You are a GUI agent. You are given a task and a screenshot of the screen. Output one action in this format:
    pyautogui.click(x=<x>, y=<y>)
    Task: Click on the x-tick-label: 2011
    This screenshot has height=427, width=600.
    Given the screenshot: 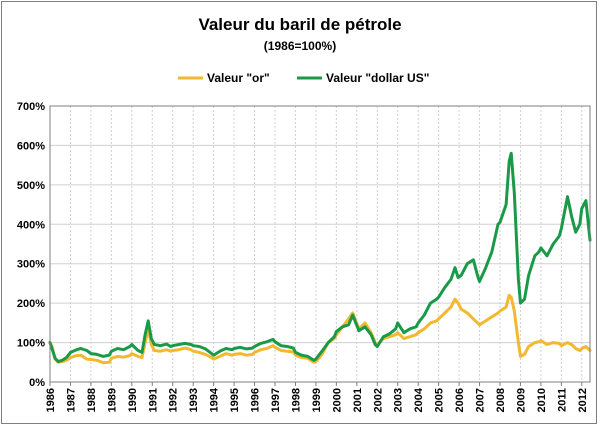 What is the action you would take?
    pyautogui.click(x=562, y=400)
    